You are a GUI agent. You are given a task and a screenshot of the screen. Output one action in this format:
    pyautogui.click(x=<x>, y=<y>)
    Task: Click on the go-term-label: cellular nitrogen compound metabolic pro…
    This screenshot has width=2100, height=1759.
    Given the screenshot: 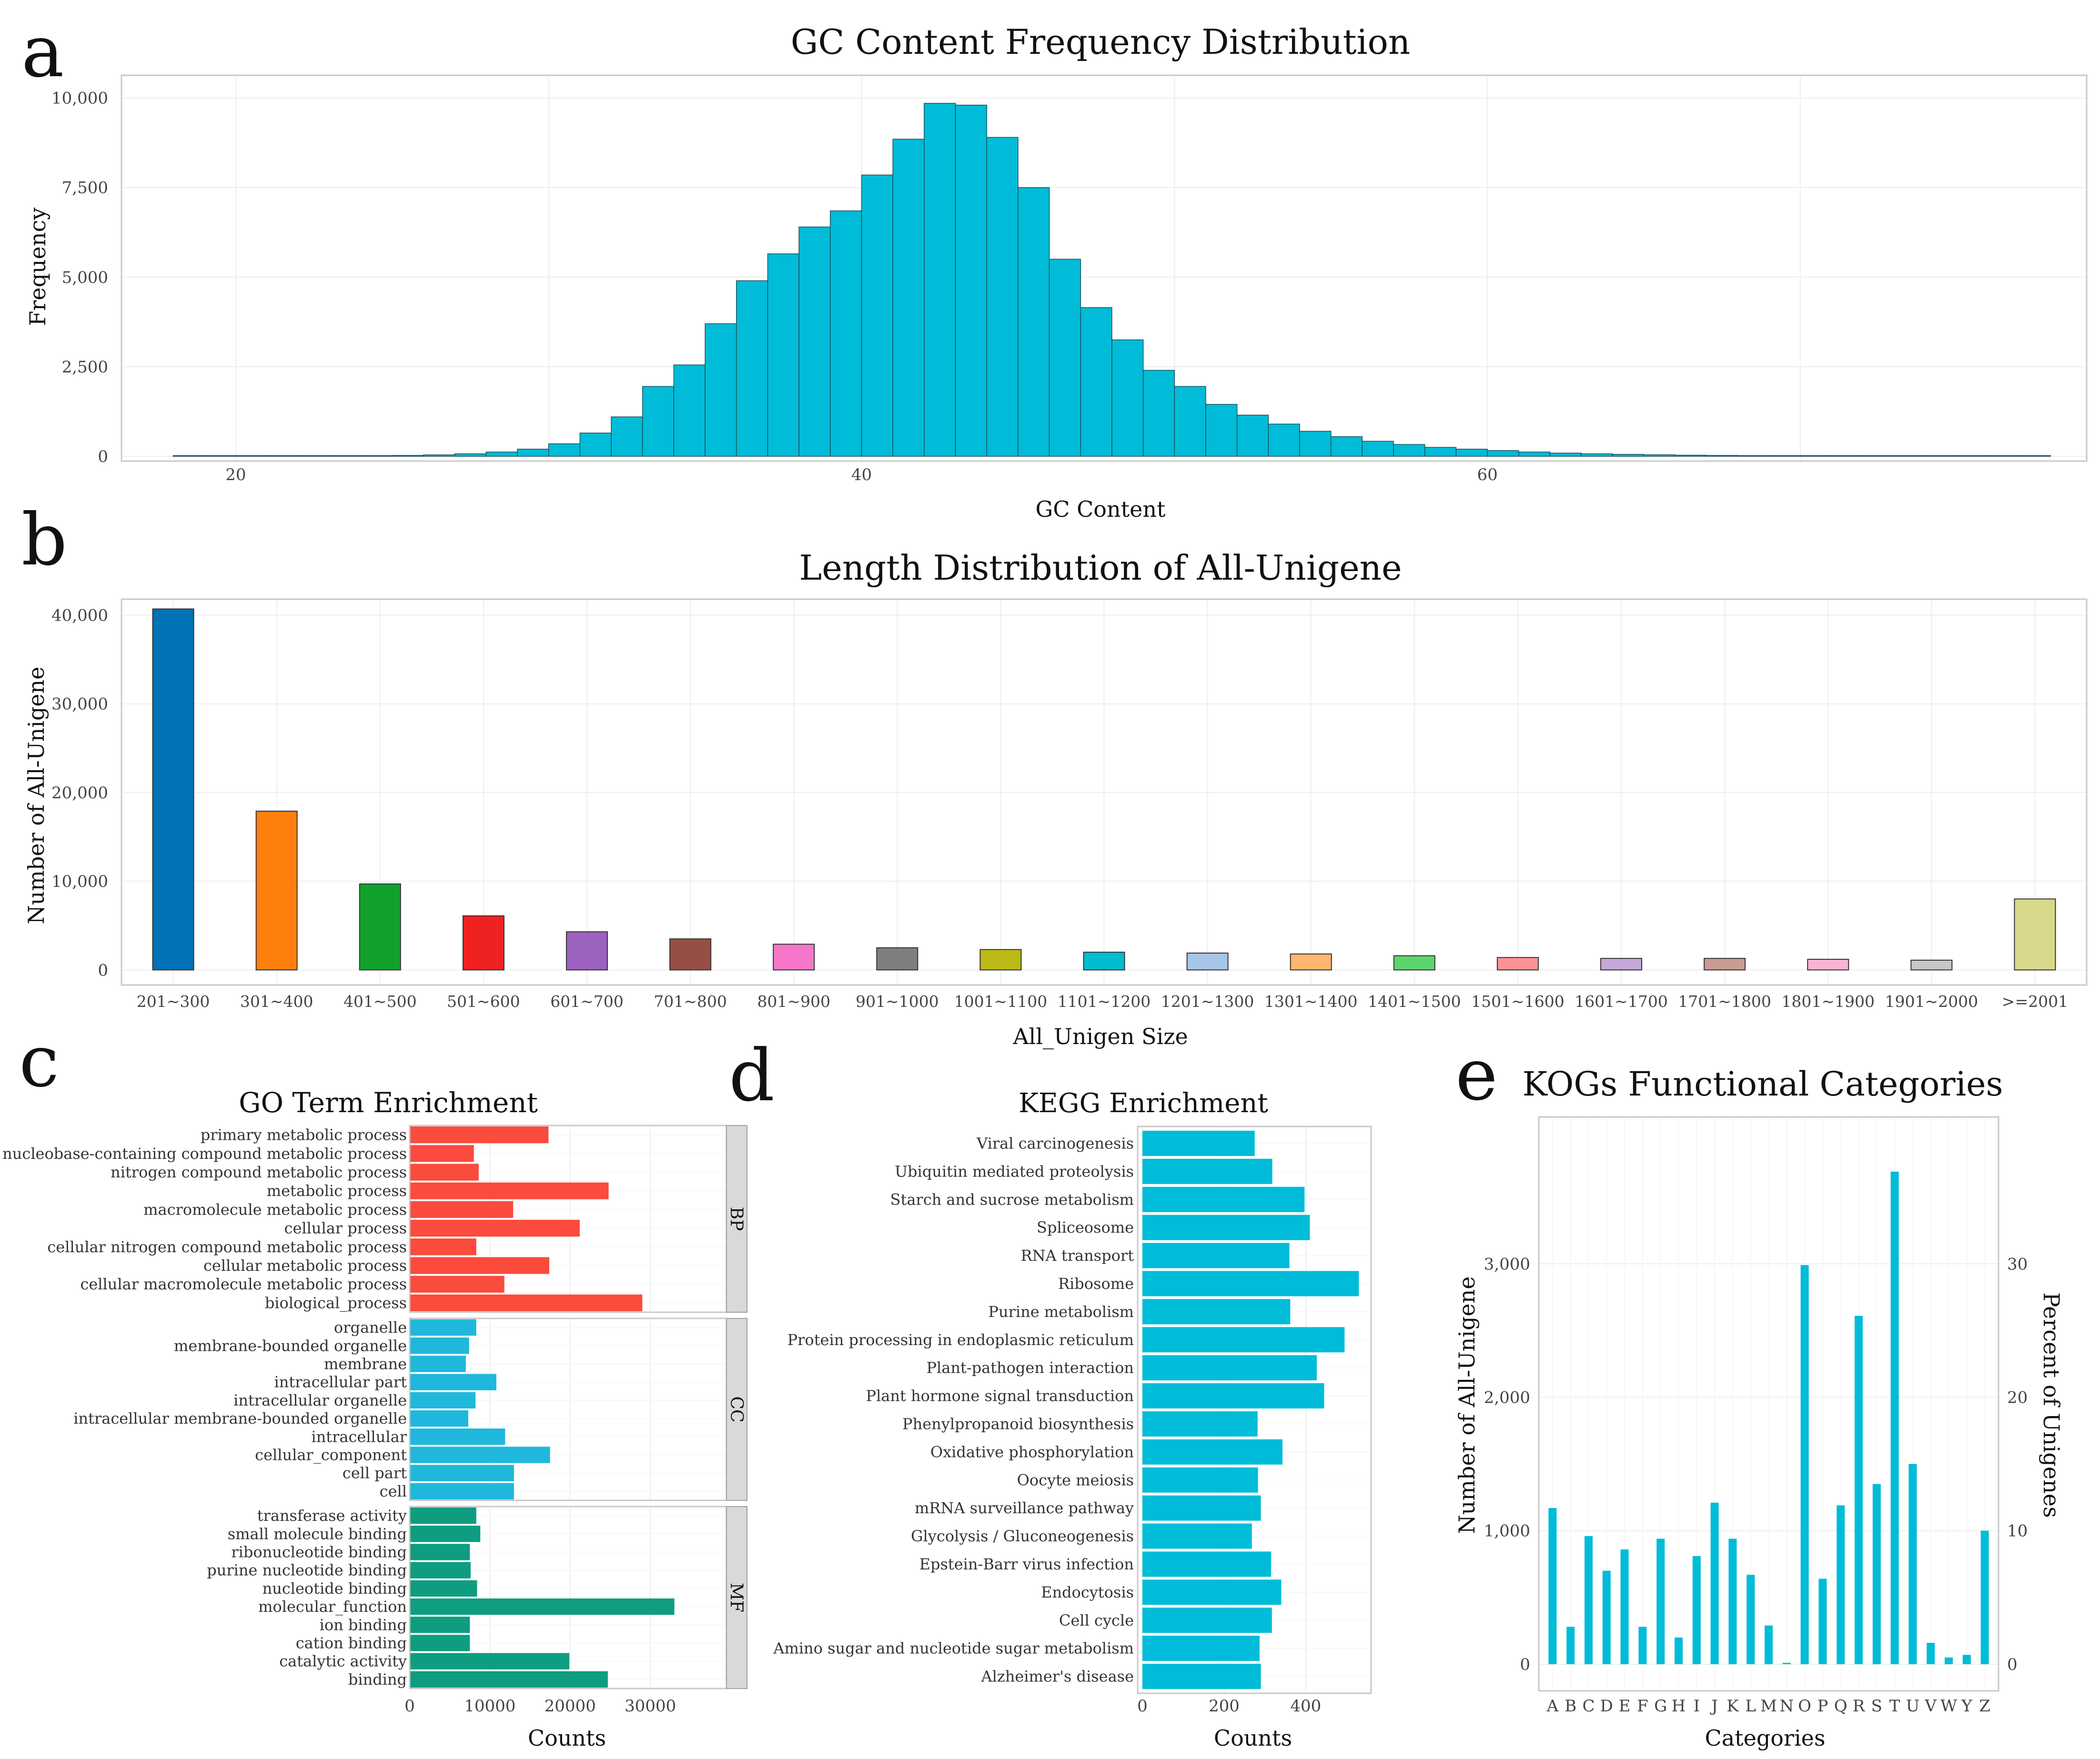 What is the action you would take?
    pyautogui.click(x=227, y=1247)
    